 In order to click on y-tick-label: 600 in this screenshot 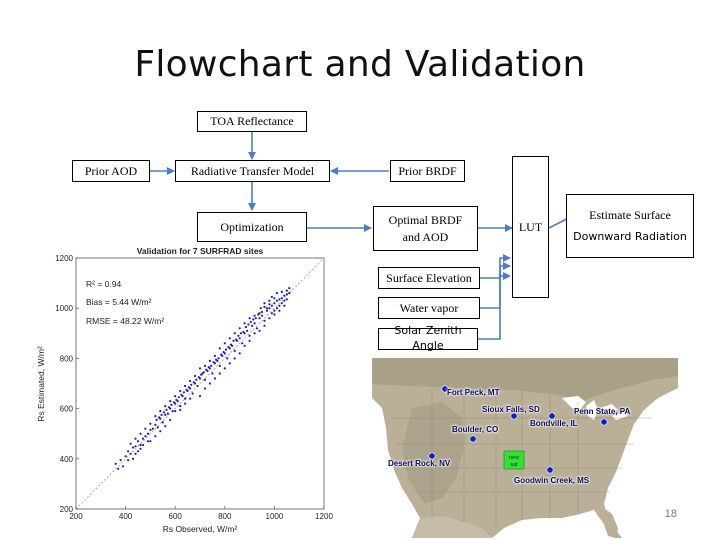, I will do `click(67, 409)`.